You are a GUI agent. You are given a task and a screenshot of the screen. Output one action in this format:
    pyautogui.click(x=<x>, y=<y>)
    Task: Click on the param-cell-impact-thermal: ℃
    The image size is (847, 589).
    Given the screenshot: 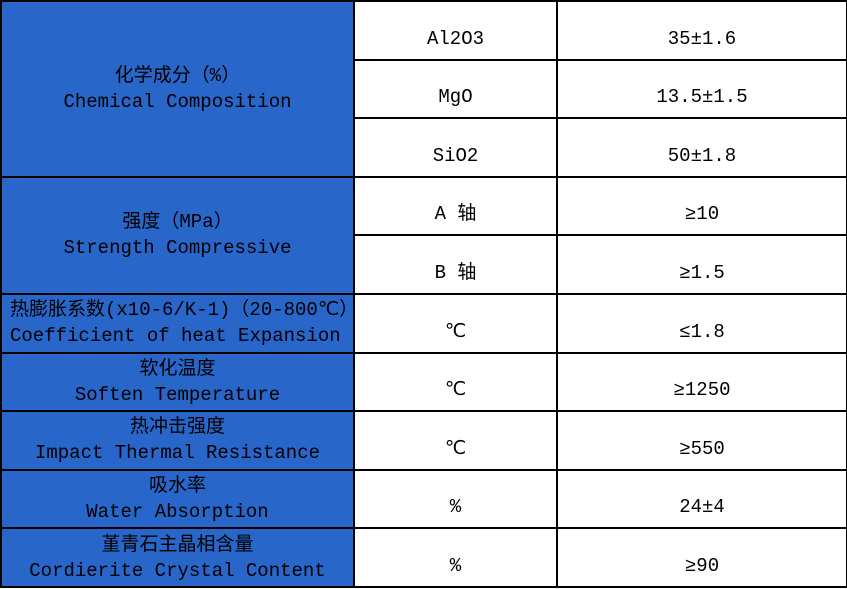 What is the action you would take?
    pyautogui.click(x=455, y=440)
    